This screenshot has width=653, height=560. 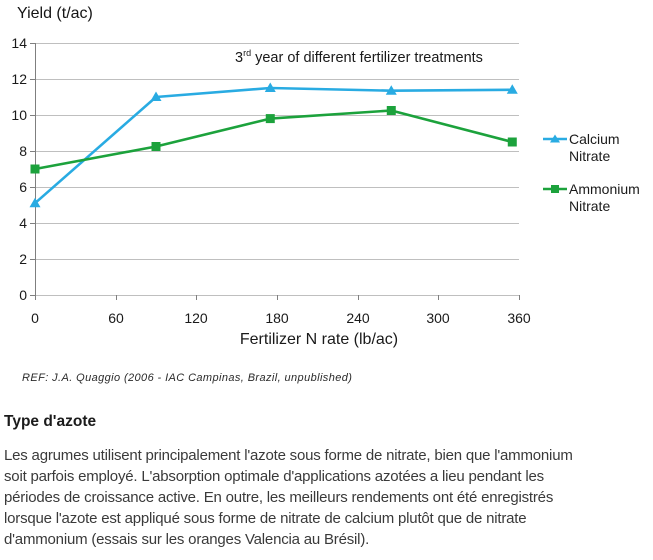 What do you see at coordinates (247, 53) in the screenshot?
I see `chart-title-superscript: rd` at bounding box center [247, 53].